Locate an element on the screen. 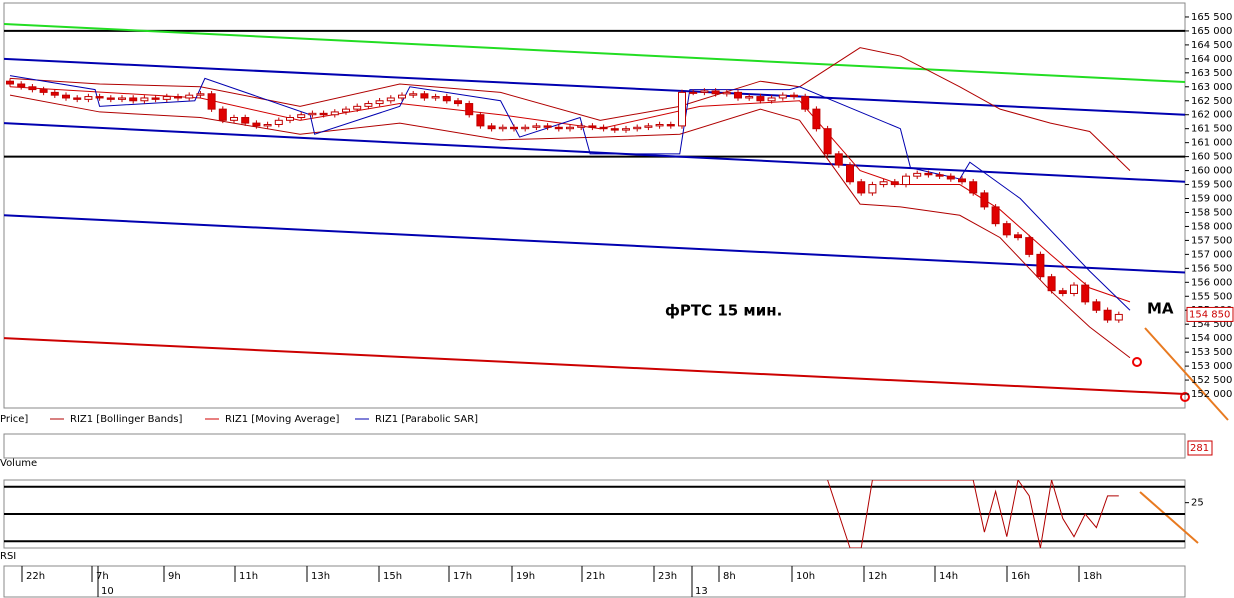 This screenshot has height=598, width=1234. y-tick-label: 153 000 is located at coordinates (1211, 366).